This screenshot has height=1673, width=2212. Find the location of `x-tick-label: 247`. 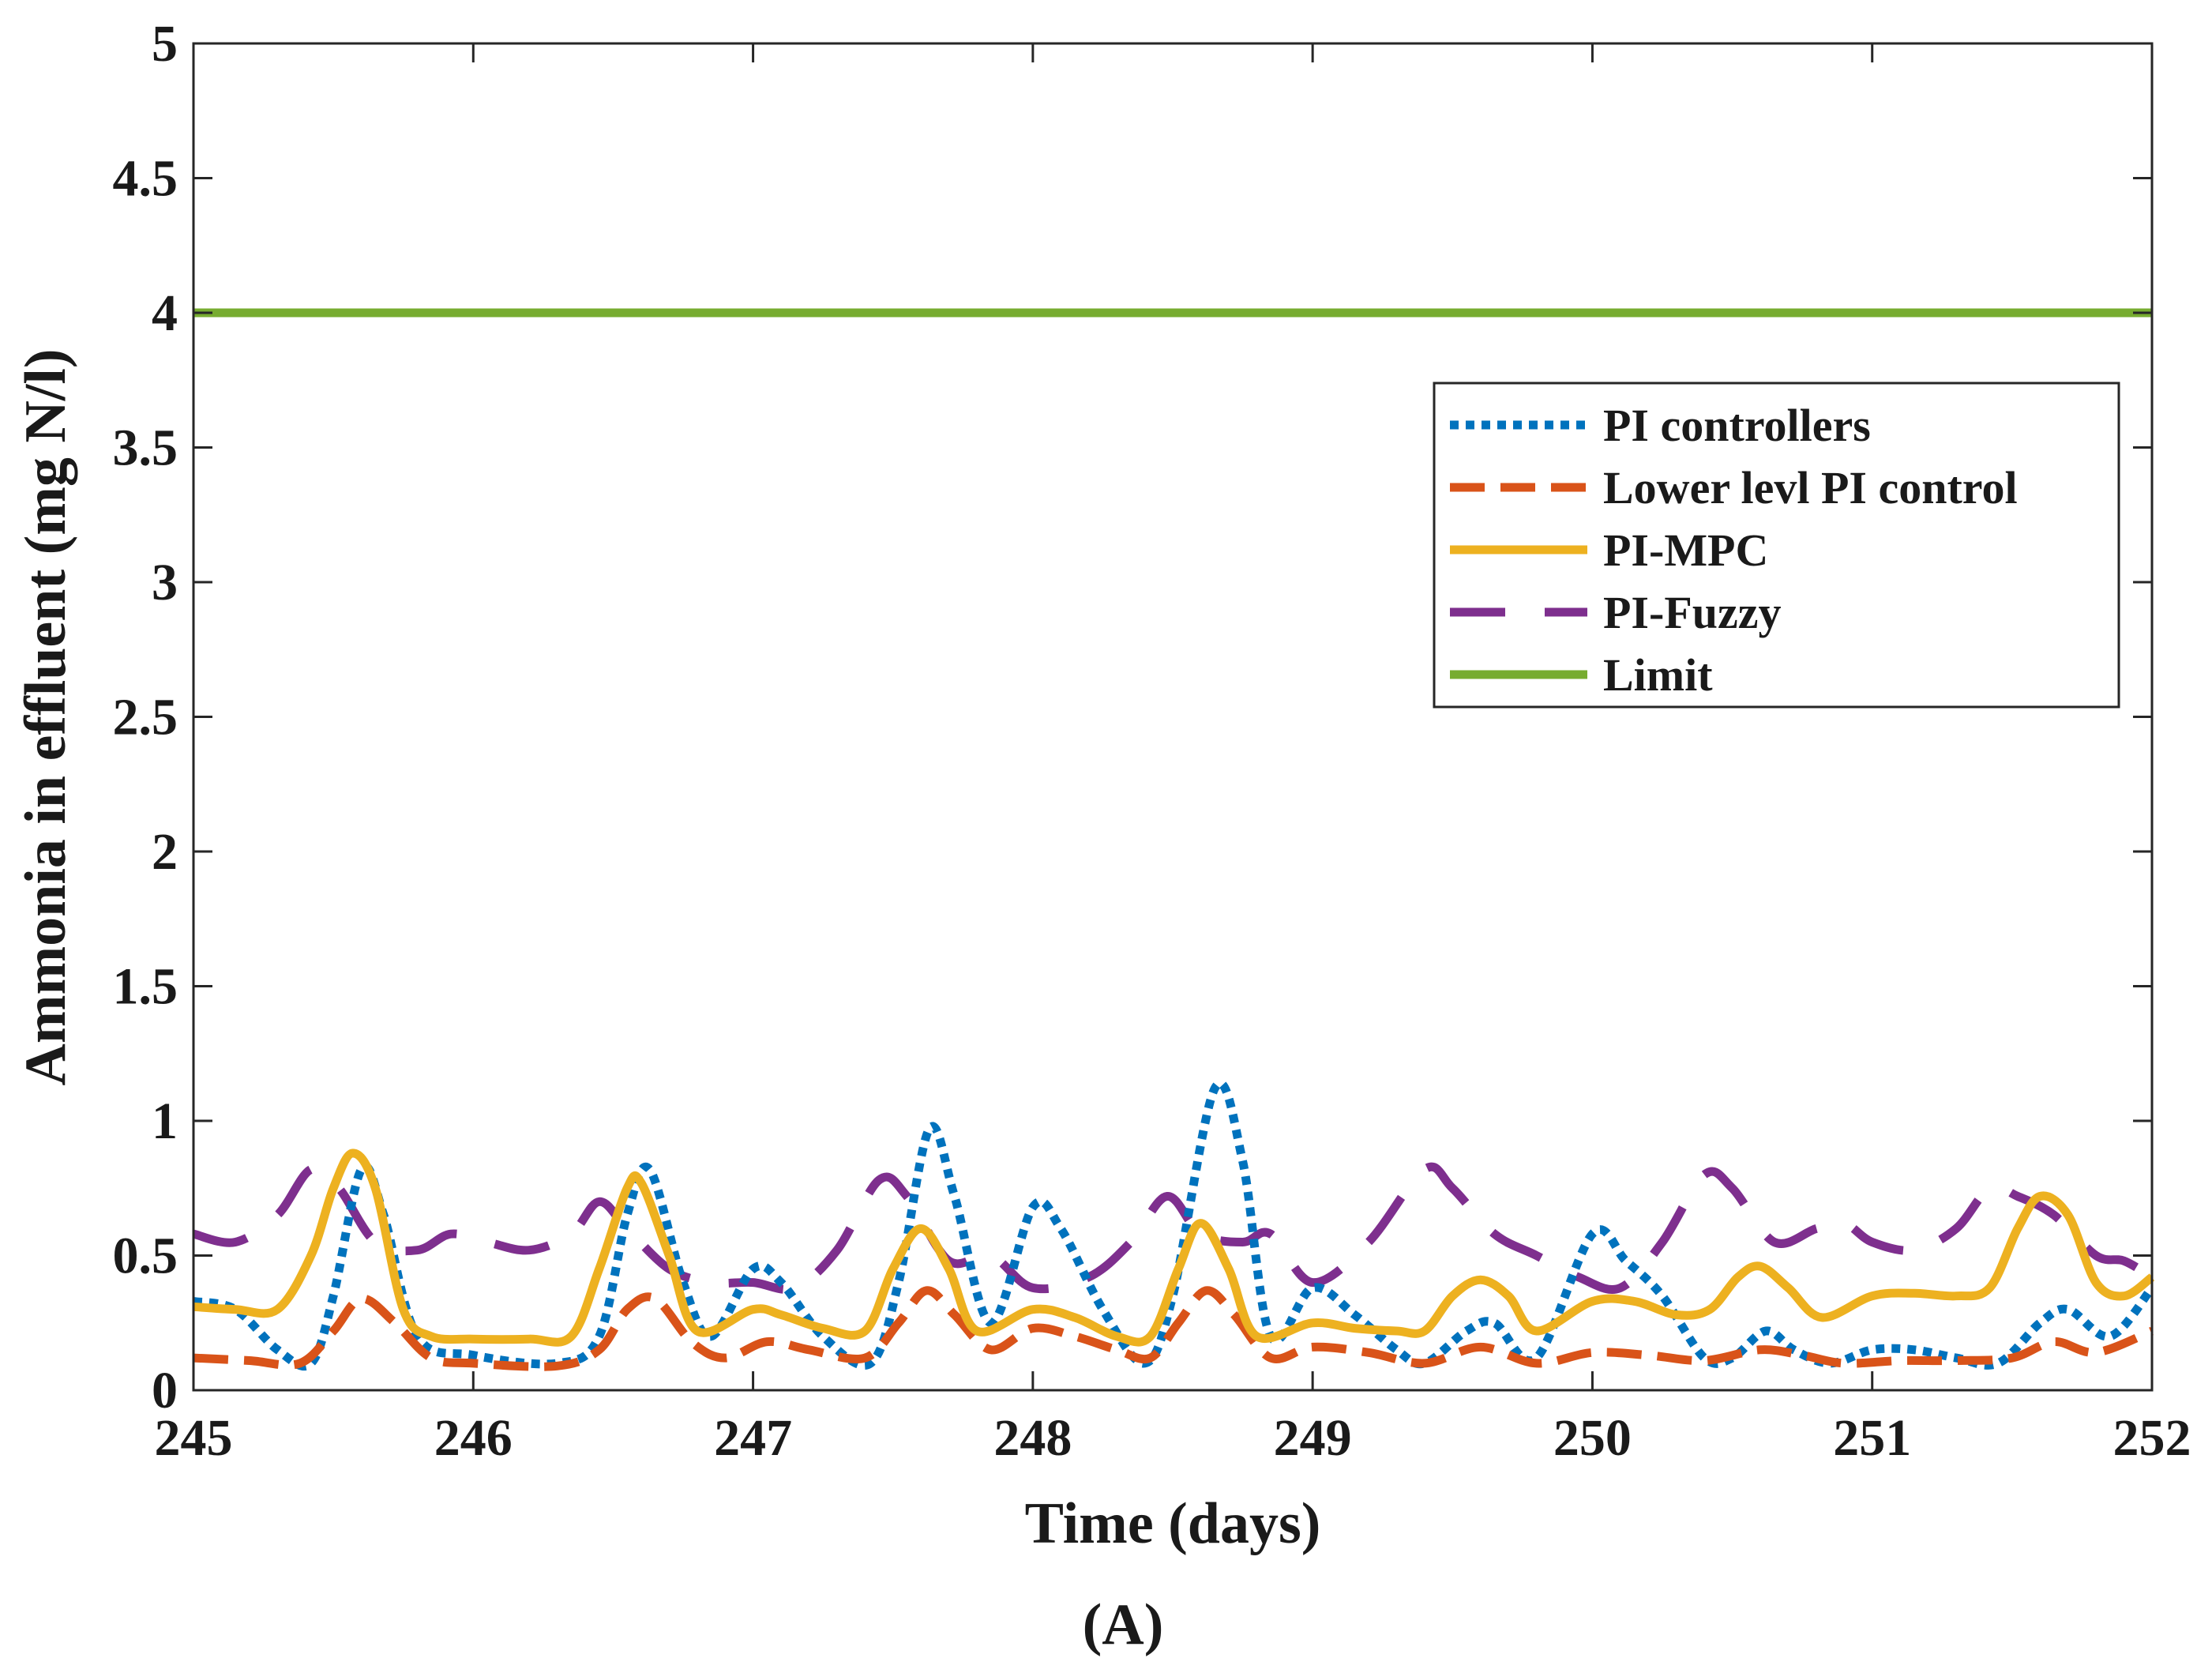

x-tick-label: 247 is located at coordinates (753, 1438).